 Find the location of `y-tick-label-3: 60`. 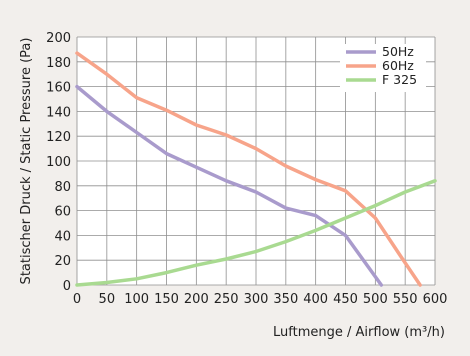

y-tick-label-3: 60 is located at coordinates (62, 212).